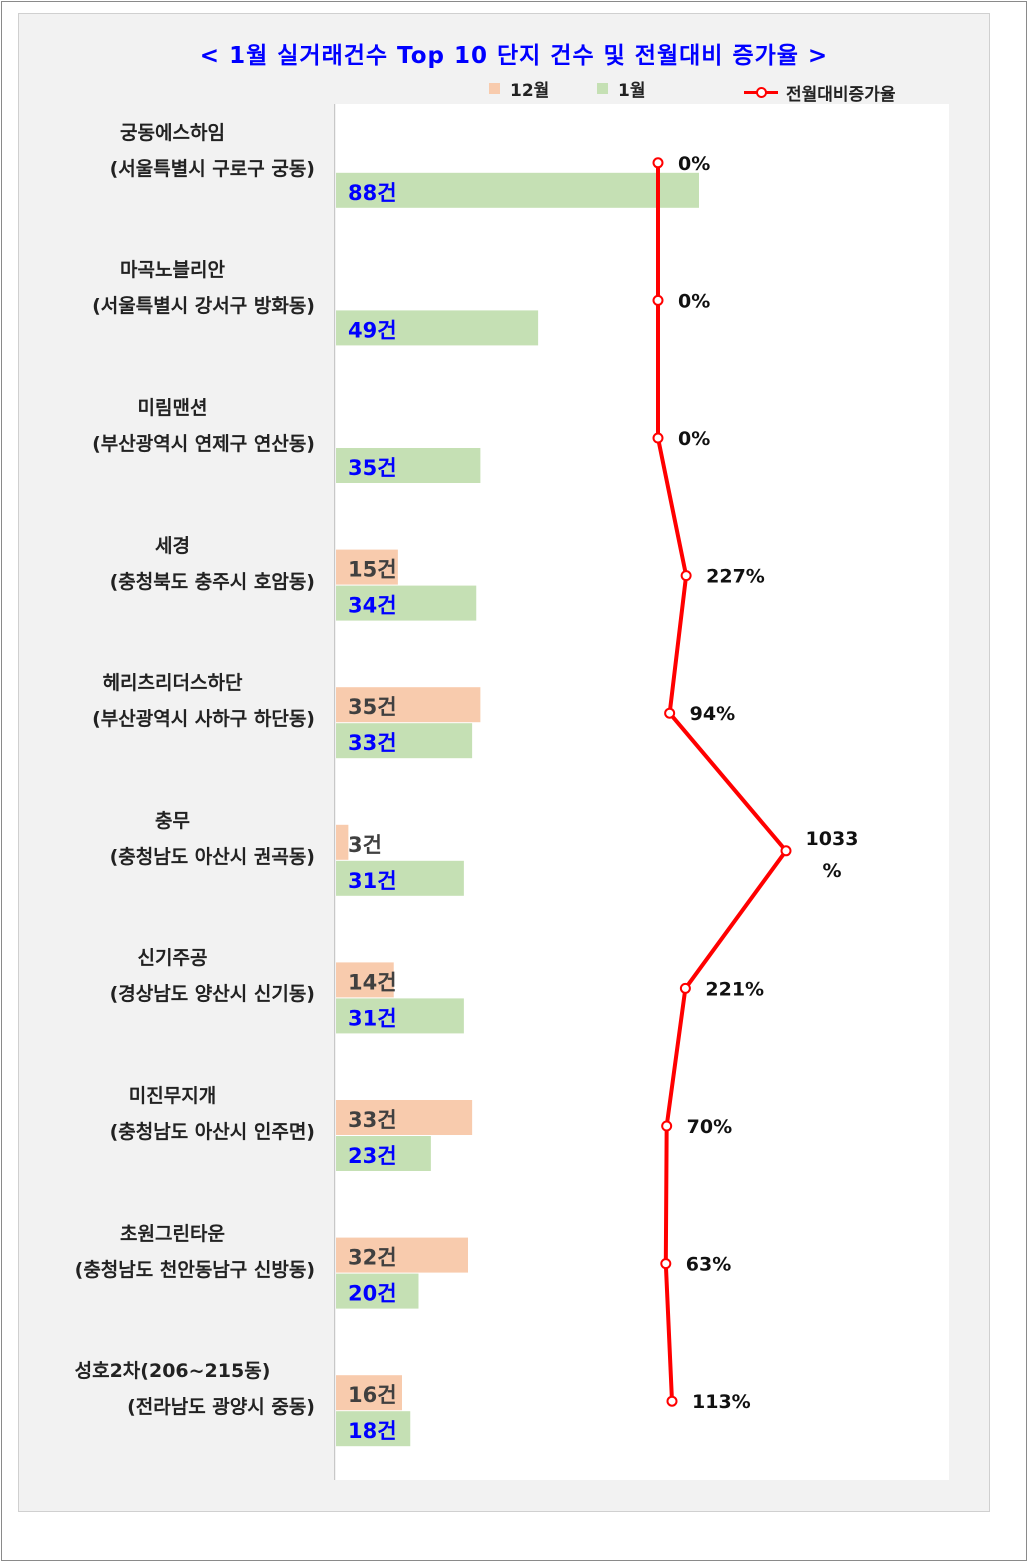 The width and height of the screenshot is (1028, 1562). What do you see at coordinates (334, 792) in the screenshot?
I see `category-axis-line` at bounding box center [334, 792].